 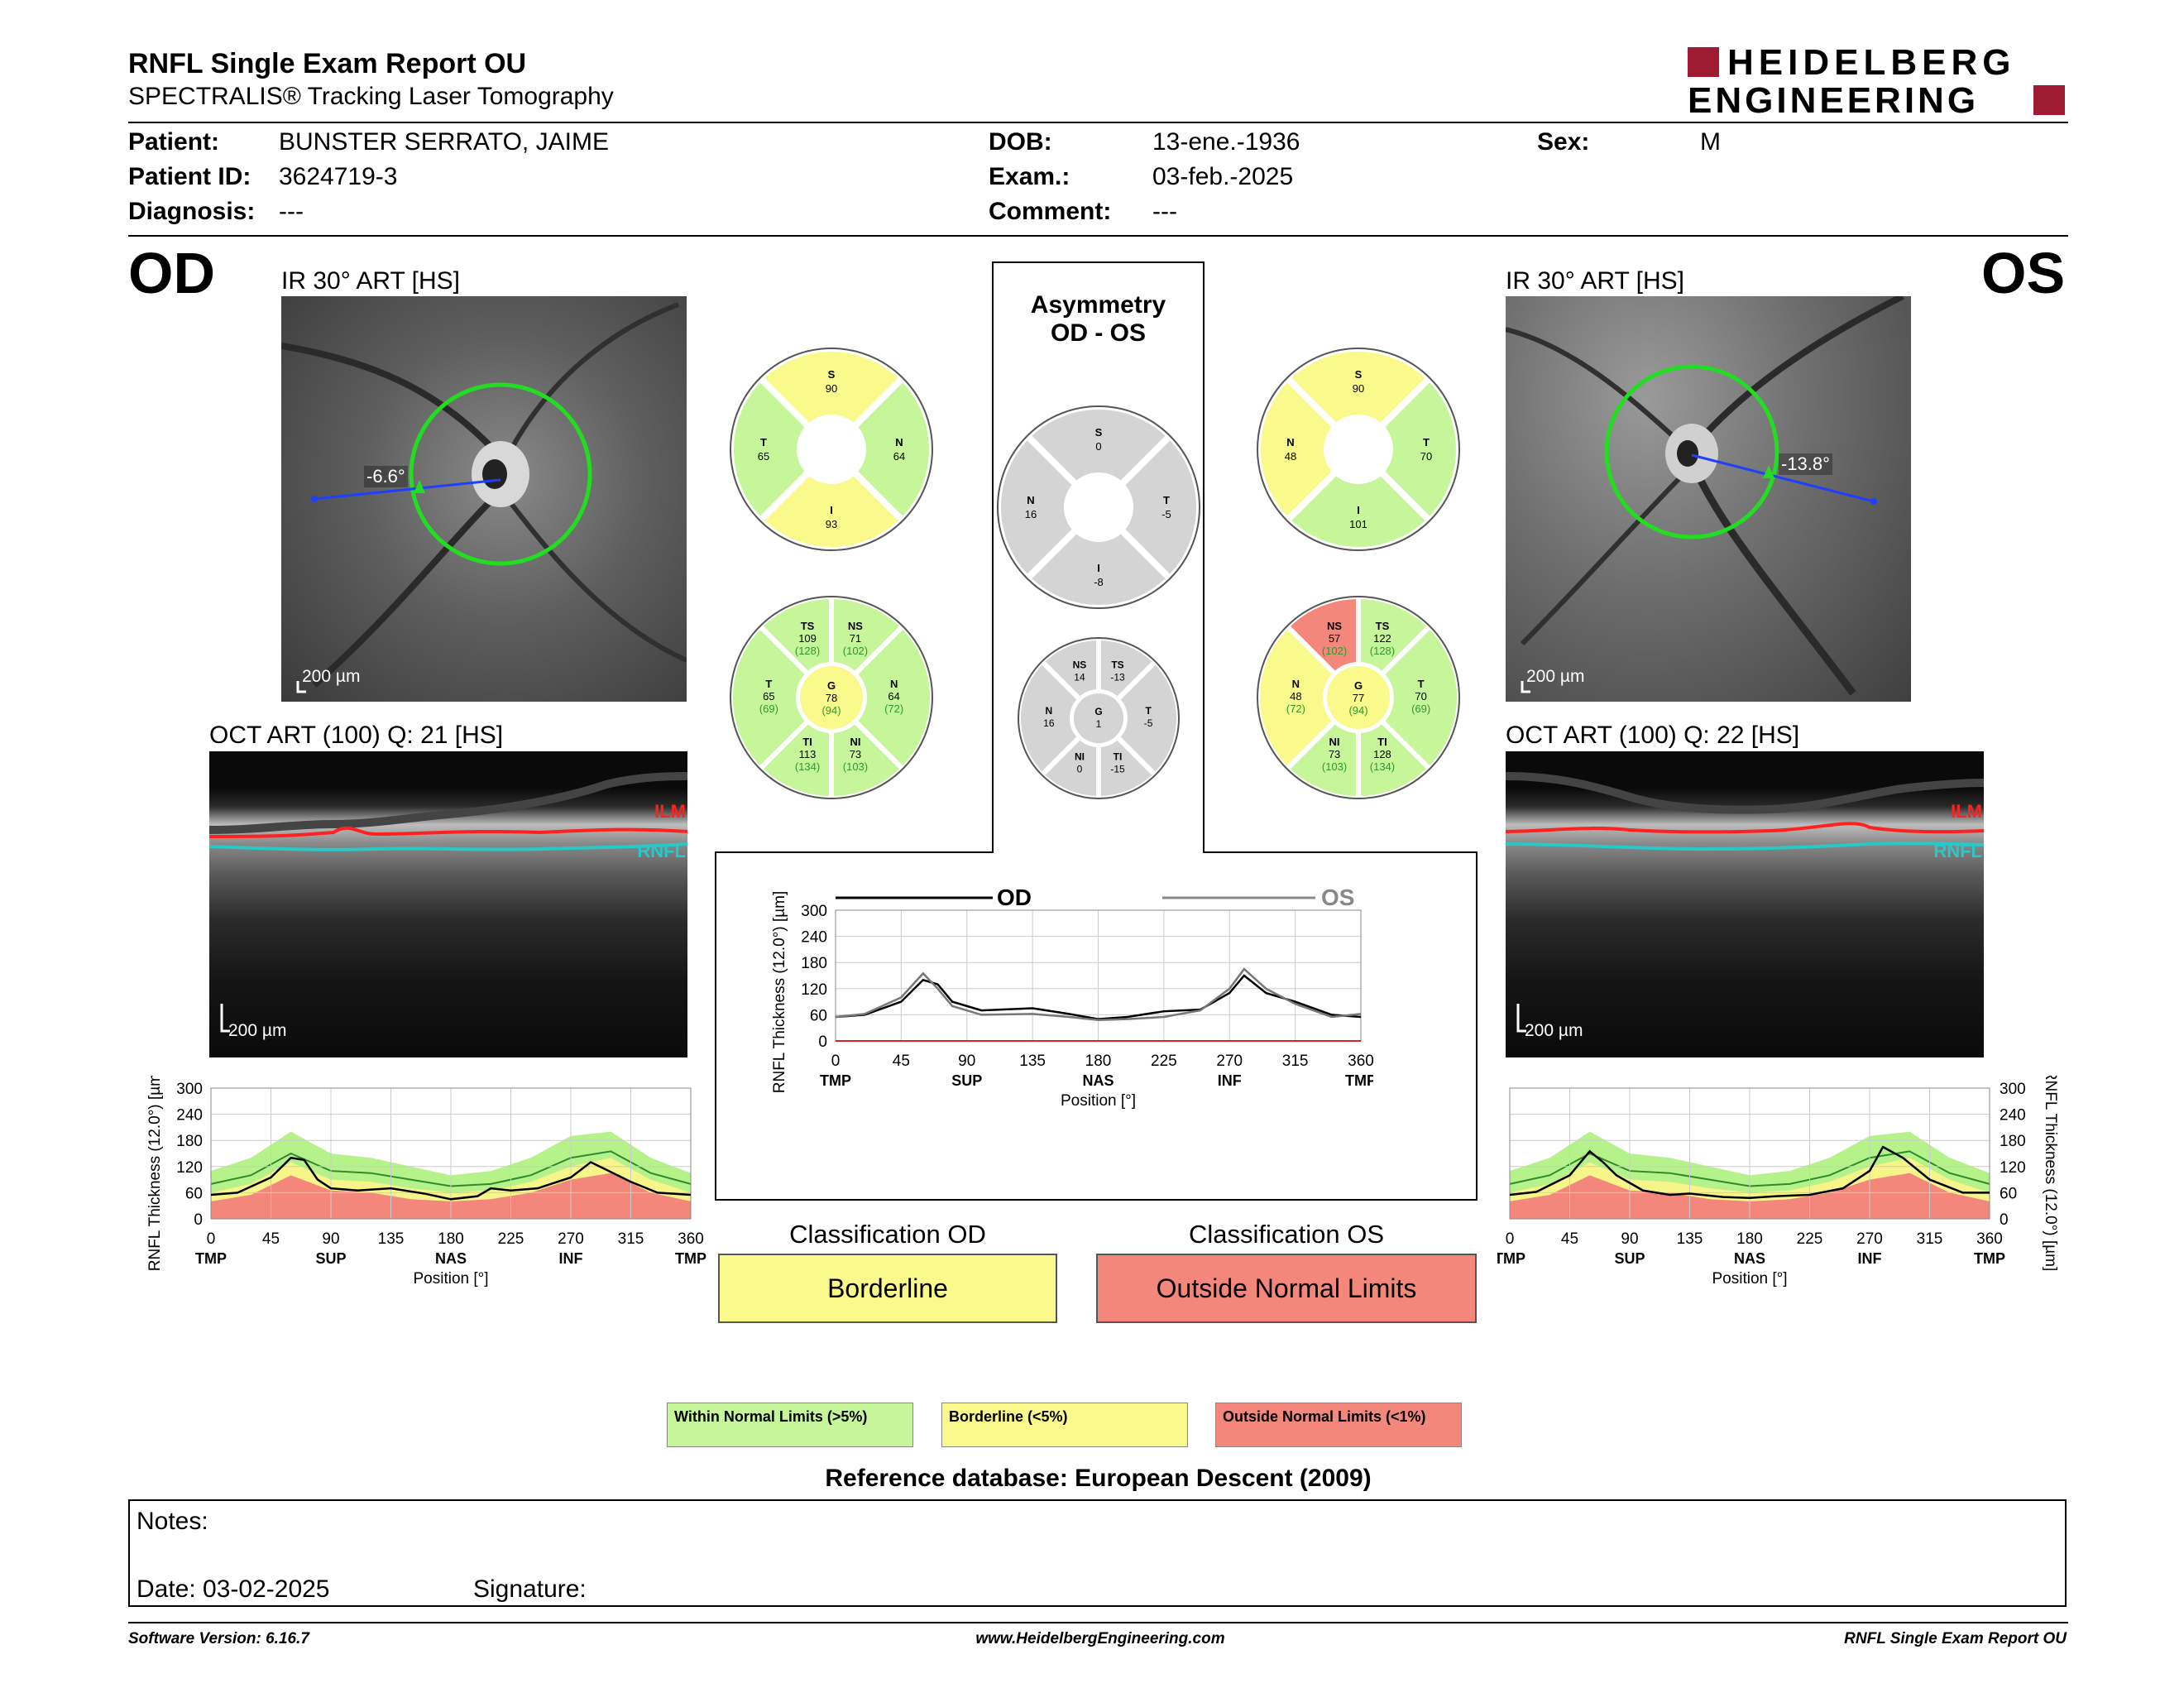 What do you see at coordinates (1226, 142) in the screenshot?
I see `dob-value: 13-ene.-1936` at bounding box center [1226, 142].